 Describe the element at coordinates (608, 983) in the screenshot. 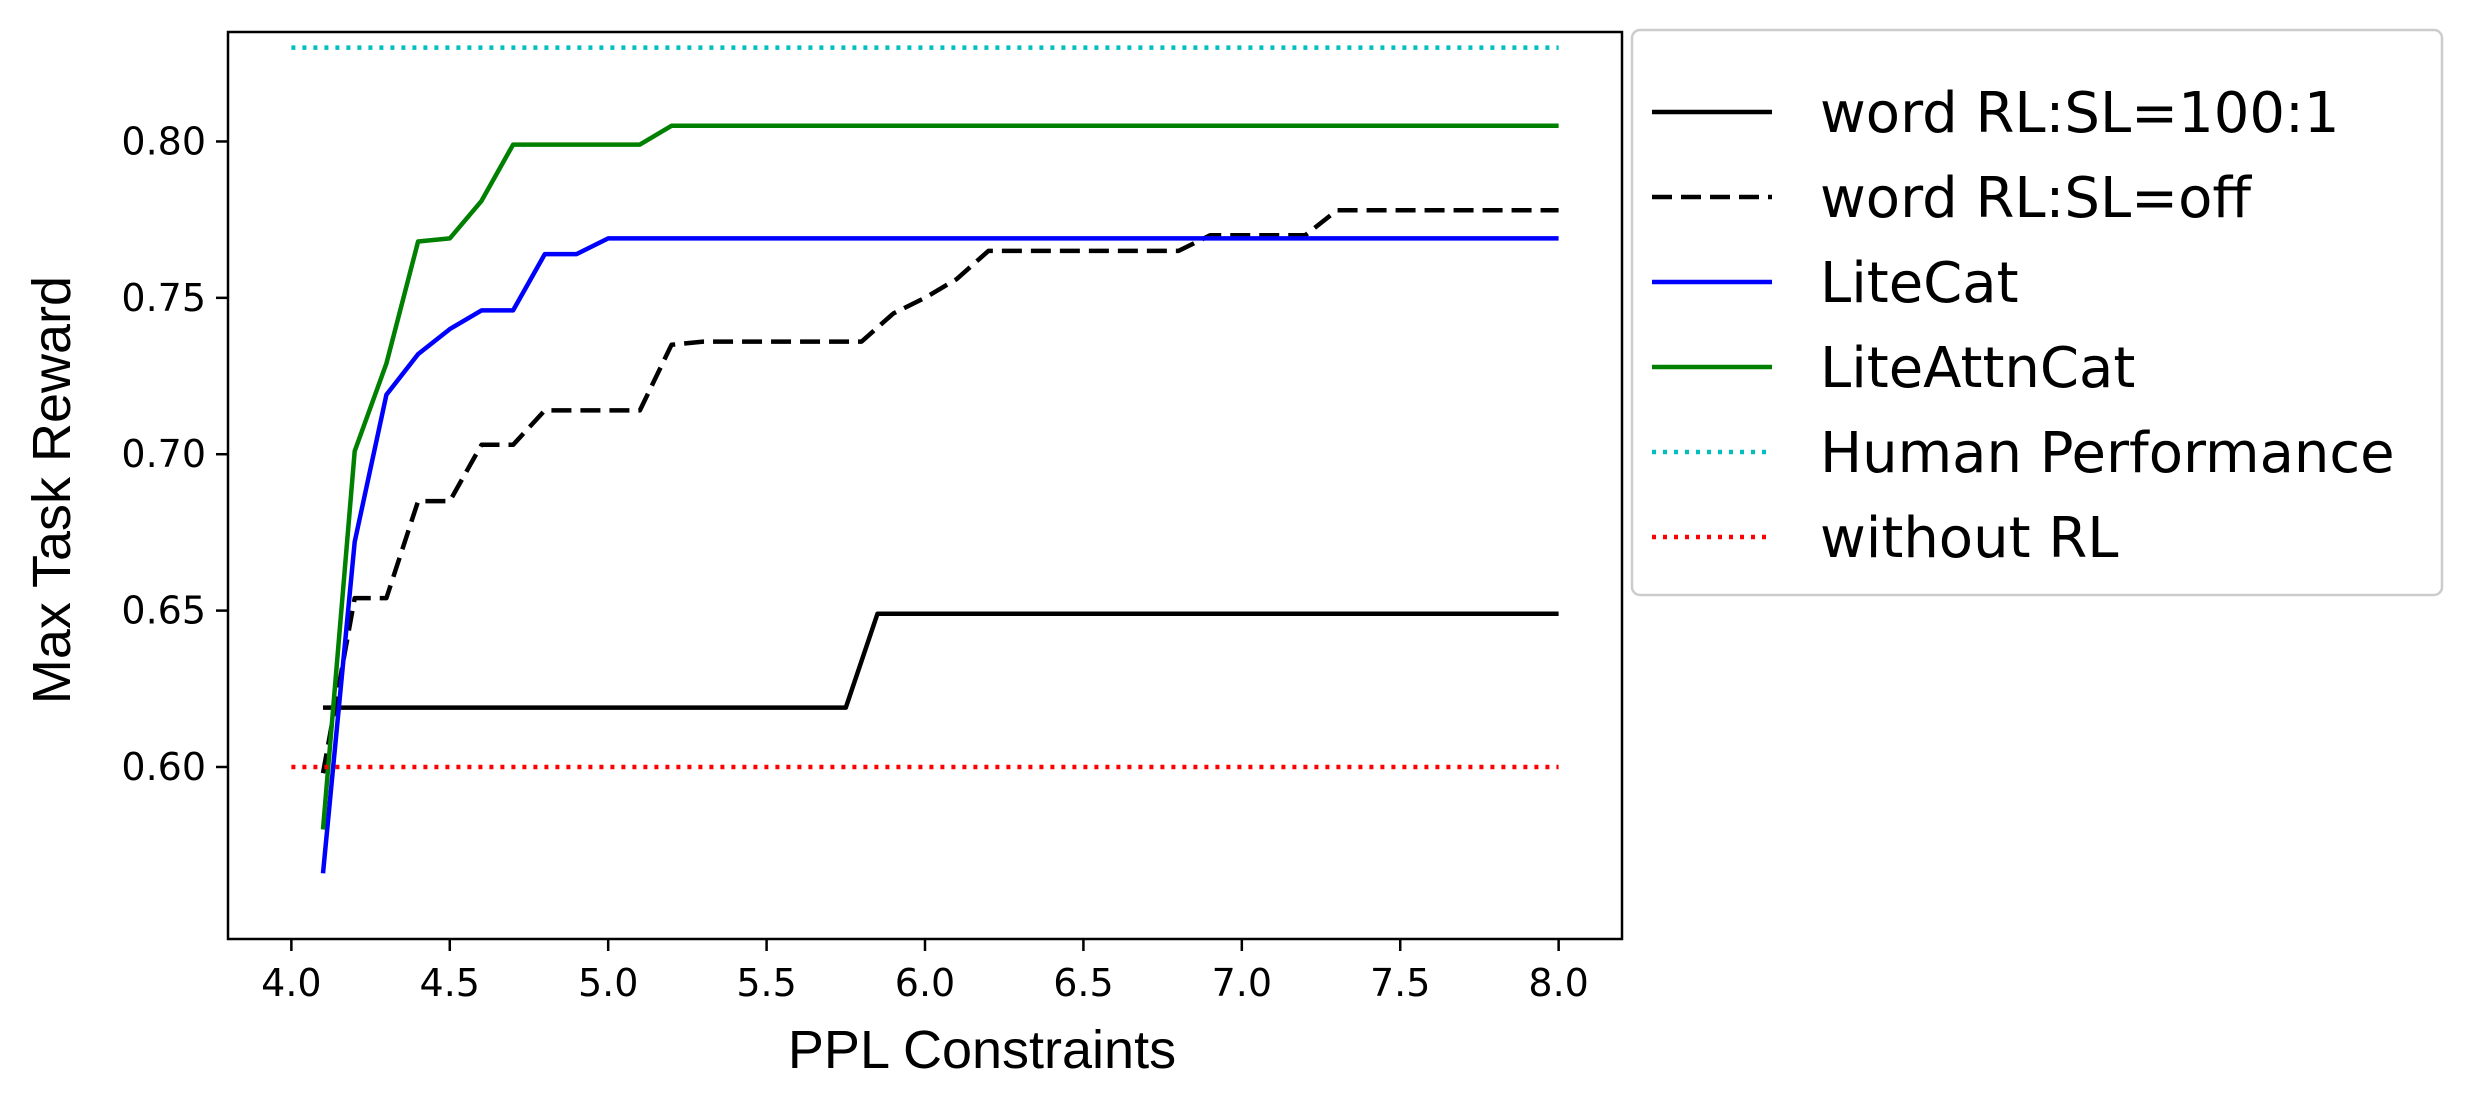

I see `x-tick-label: 5.0` at that location.